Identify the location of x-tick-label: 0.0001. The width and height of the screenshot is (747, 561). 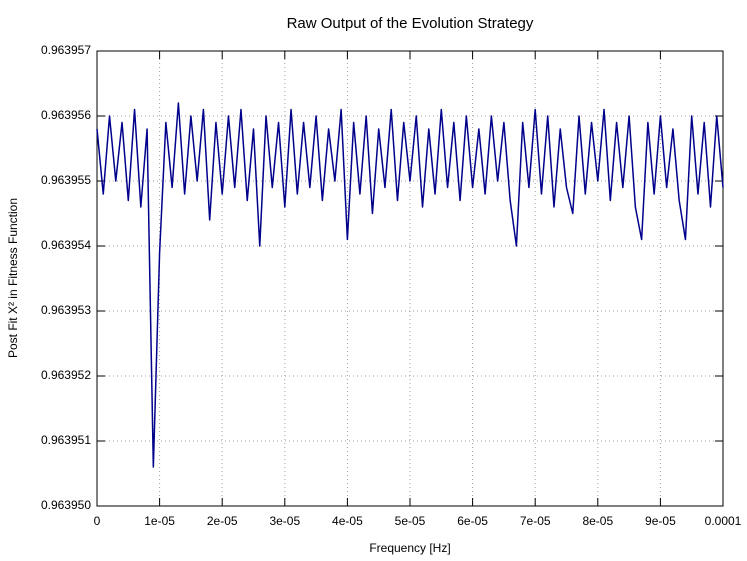
(723, 521).